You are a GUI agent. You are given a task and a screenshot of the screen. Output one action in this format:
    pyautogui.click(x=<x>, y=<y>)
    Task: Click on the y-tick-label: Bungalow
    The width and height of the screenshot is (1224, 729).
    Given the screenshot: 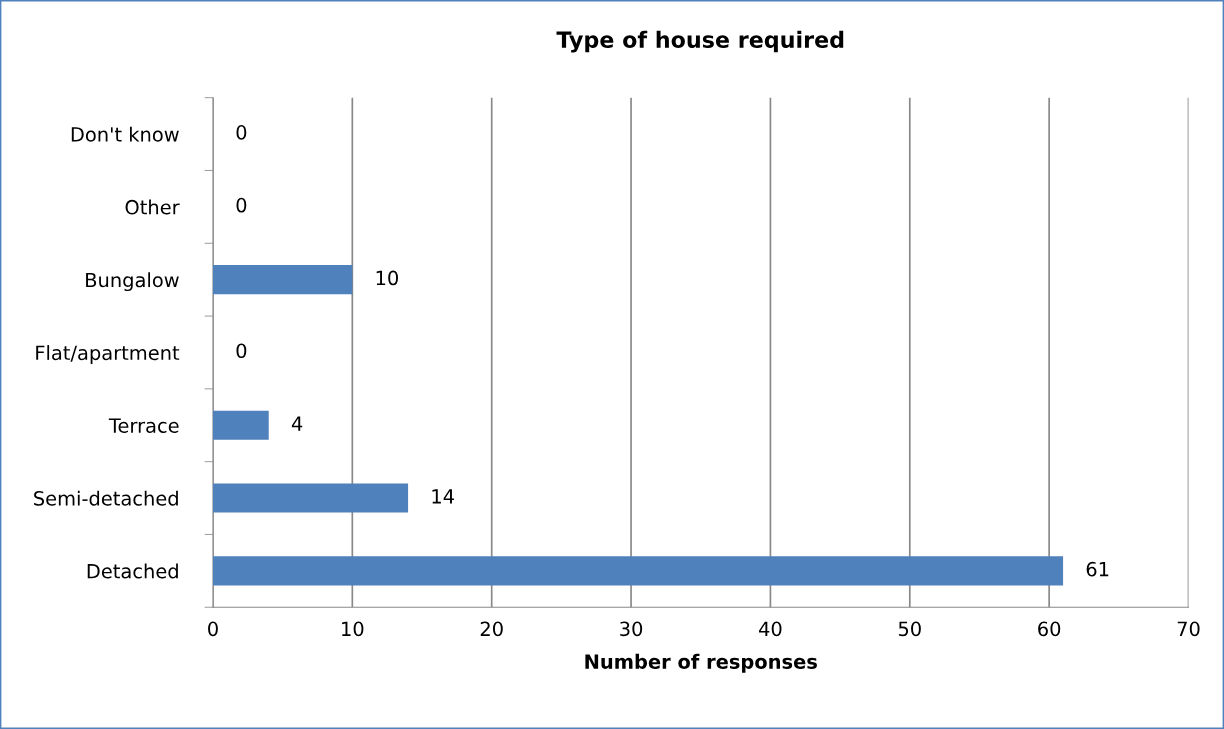 What is the action you would take?
    pyautogui.click(x=132, y=282)
    